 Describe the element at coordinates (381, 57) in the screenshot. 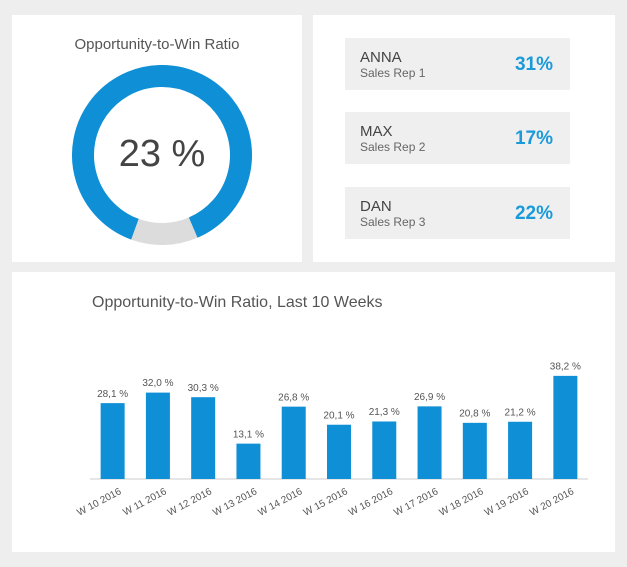

I see `rep-name: ANNA` at that location.